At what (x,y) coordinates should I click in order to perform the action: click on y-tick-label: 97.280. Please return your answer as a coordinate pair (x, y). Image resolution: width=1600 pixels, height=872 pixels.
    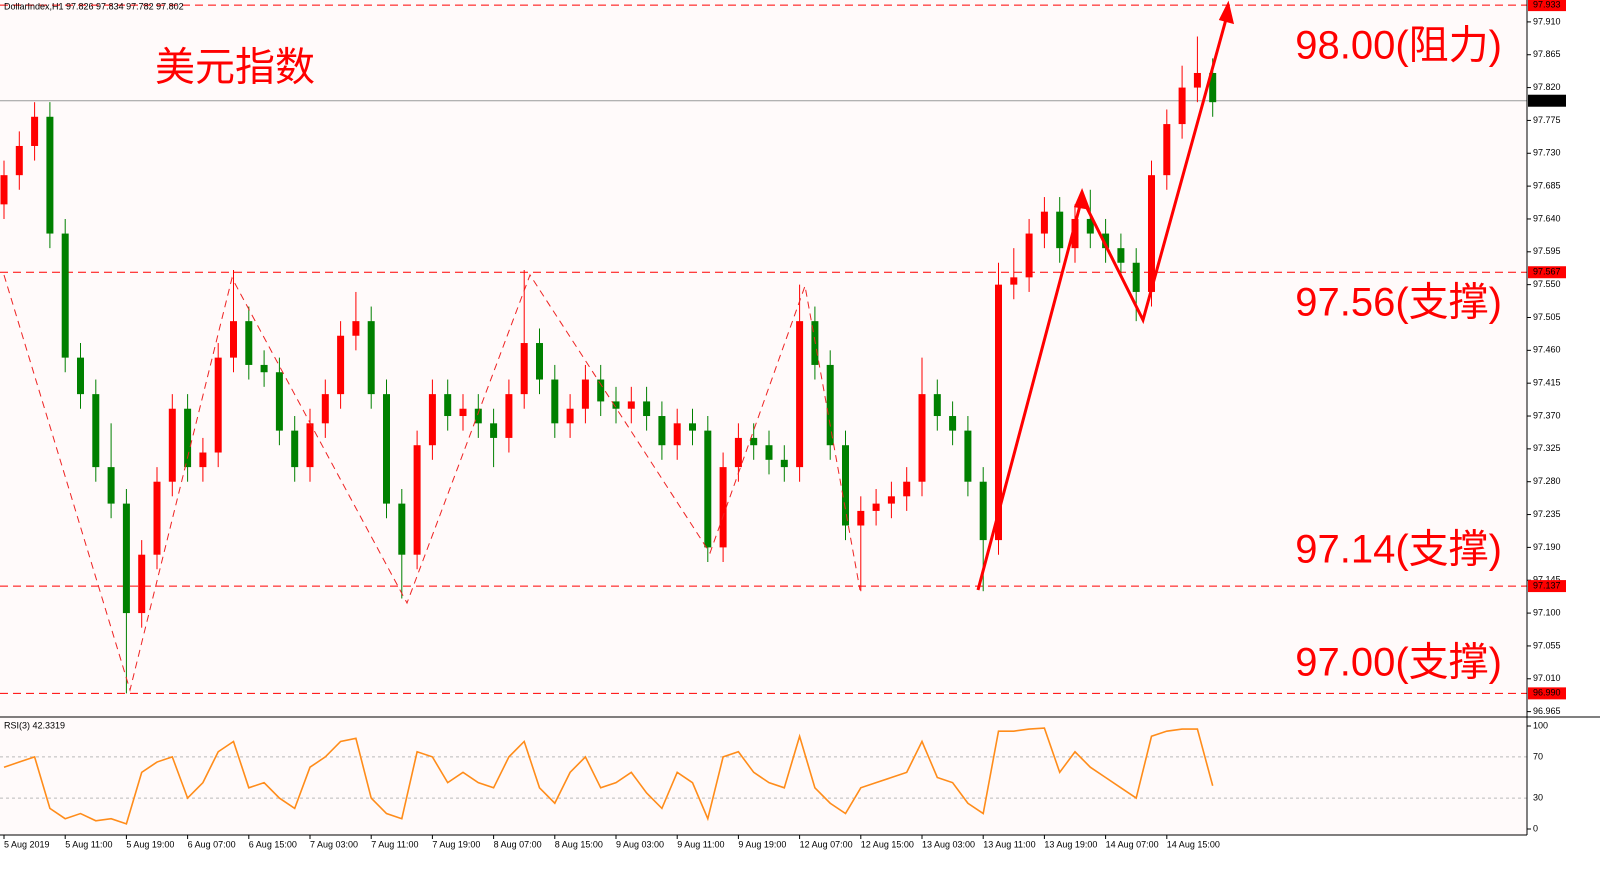
    Looking at the image, I should click on (1547, 481).